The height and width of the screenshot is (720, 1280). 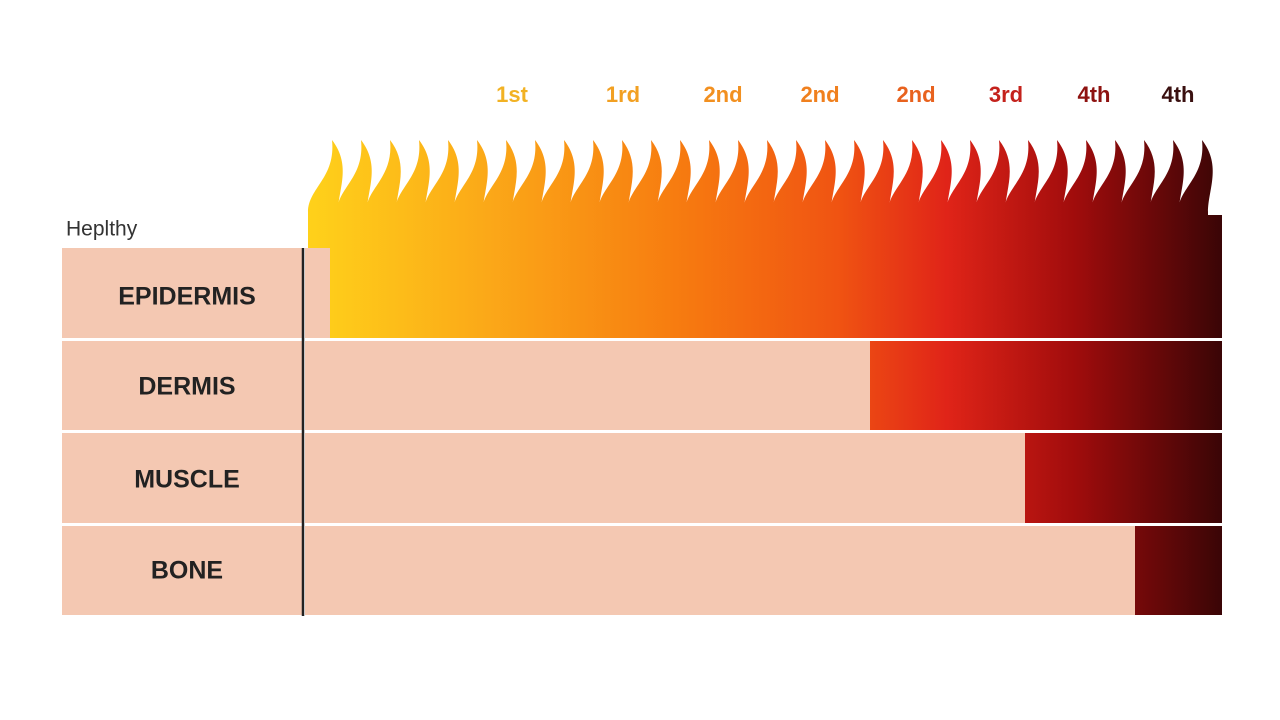 What do you see at coordinates (1006, 94) in the screenshot?
I see `degree-label: 3rd` at bounding box center [1006, 94].